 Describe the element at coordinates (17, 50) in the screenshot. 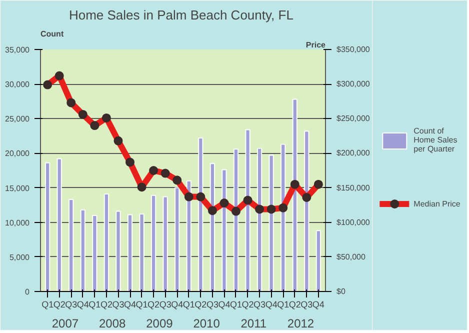

I see `y-tick-label: 35,000` at that location.